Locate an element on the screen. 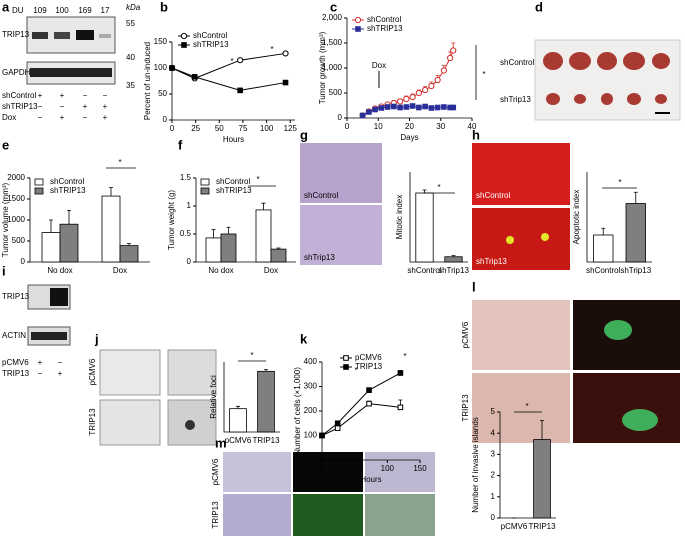 The image size is (685, 538). y-axis-label: Apoptotic index is located at coordinates (576, 217).